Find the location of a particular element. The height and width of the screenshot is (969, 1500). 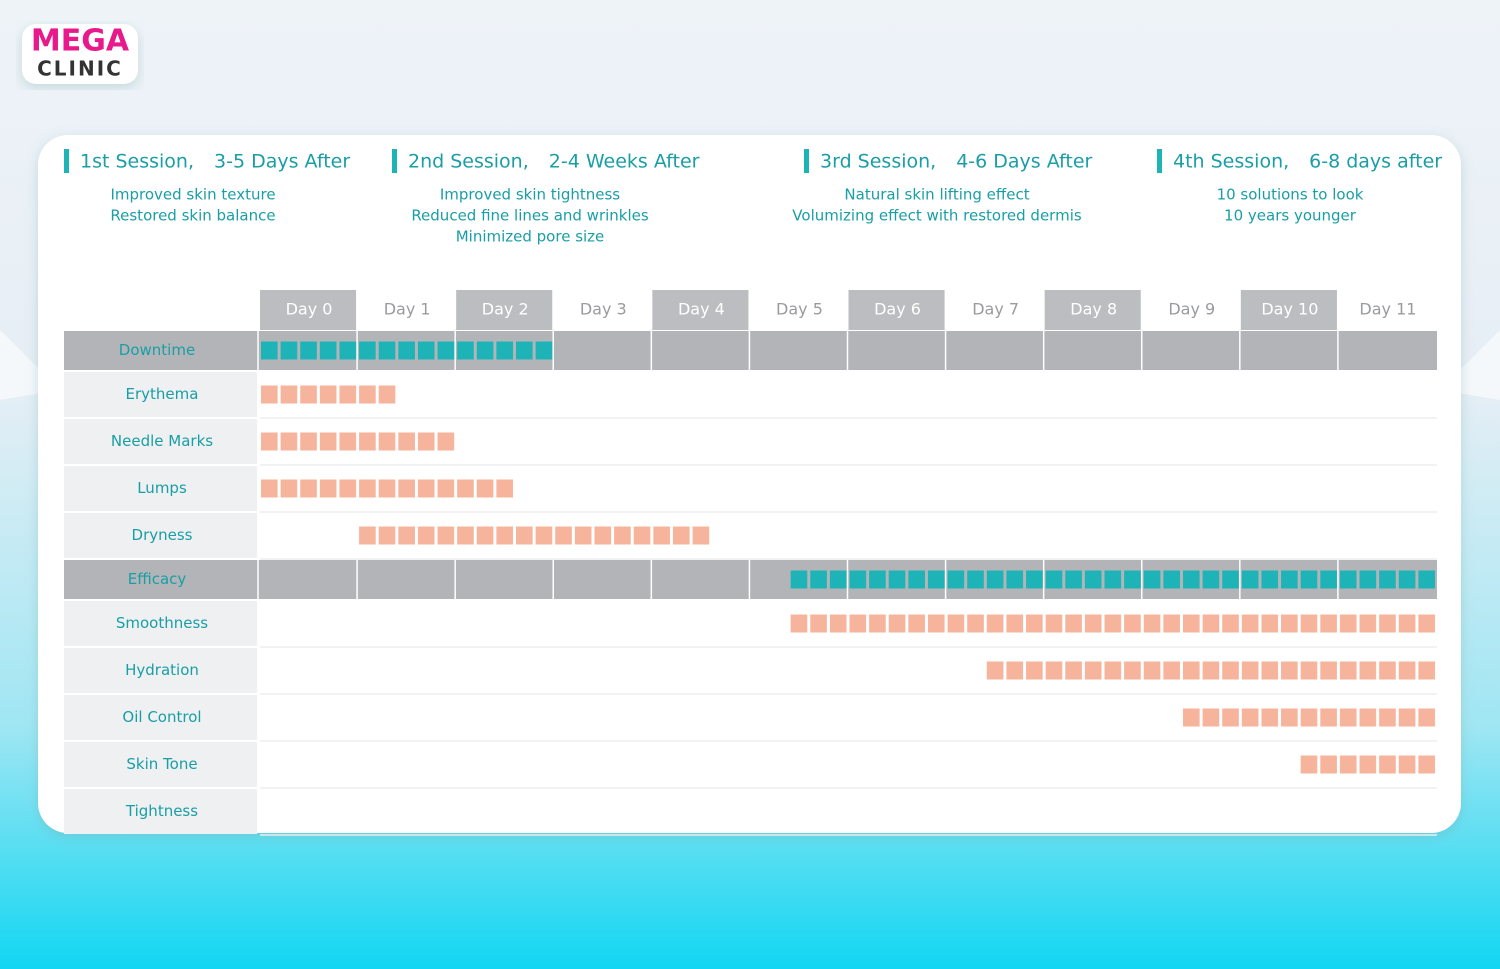

row-label: Erythema is located at coordinates (162, 394).